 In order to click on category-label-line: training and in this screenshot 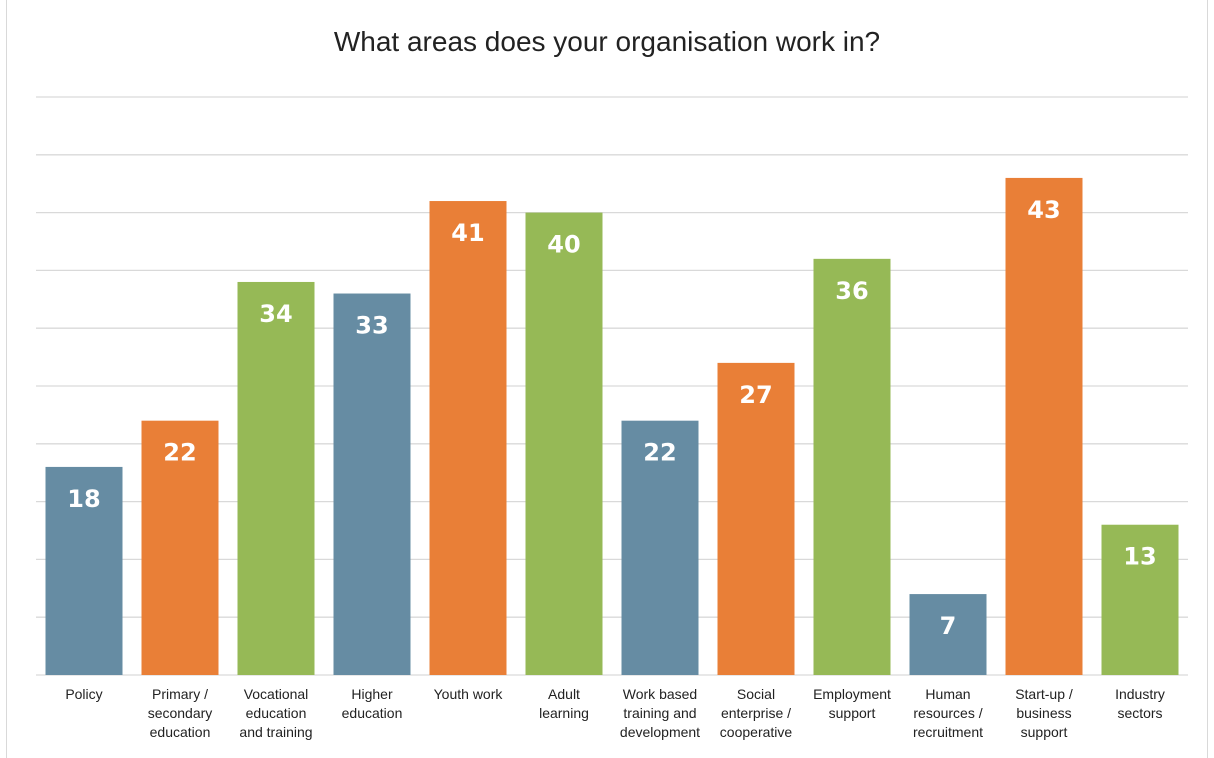, I will do `click(659, 713)`.